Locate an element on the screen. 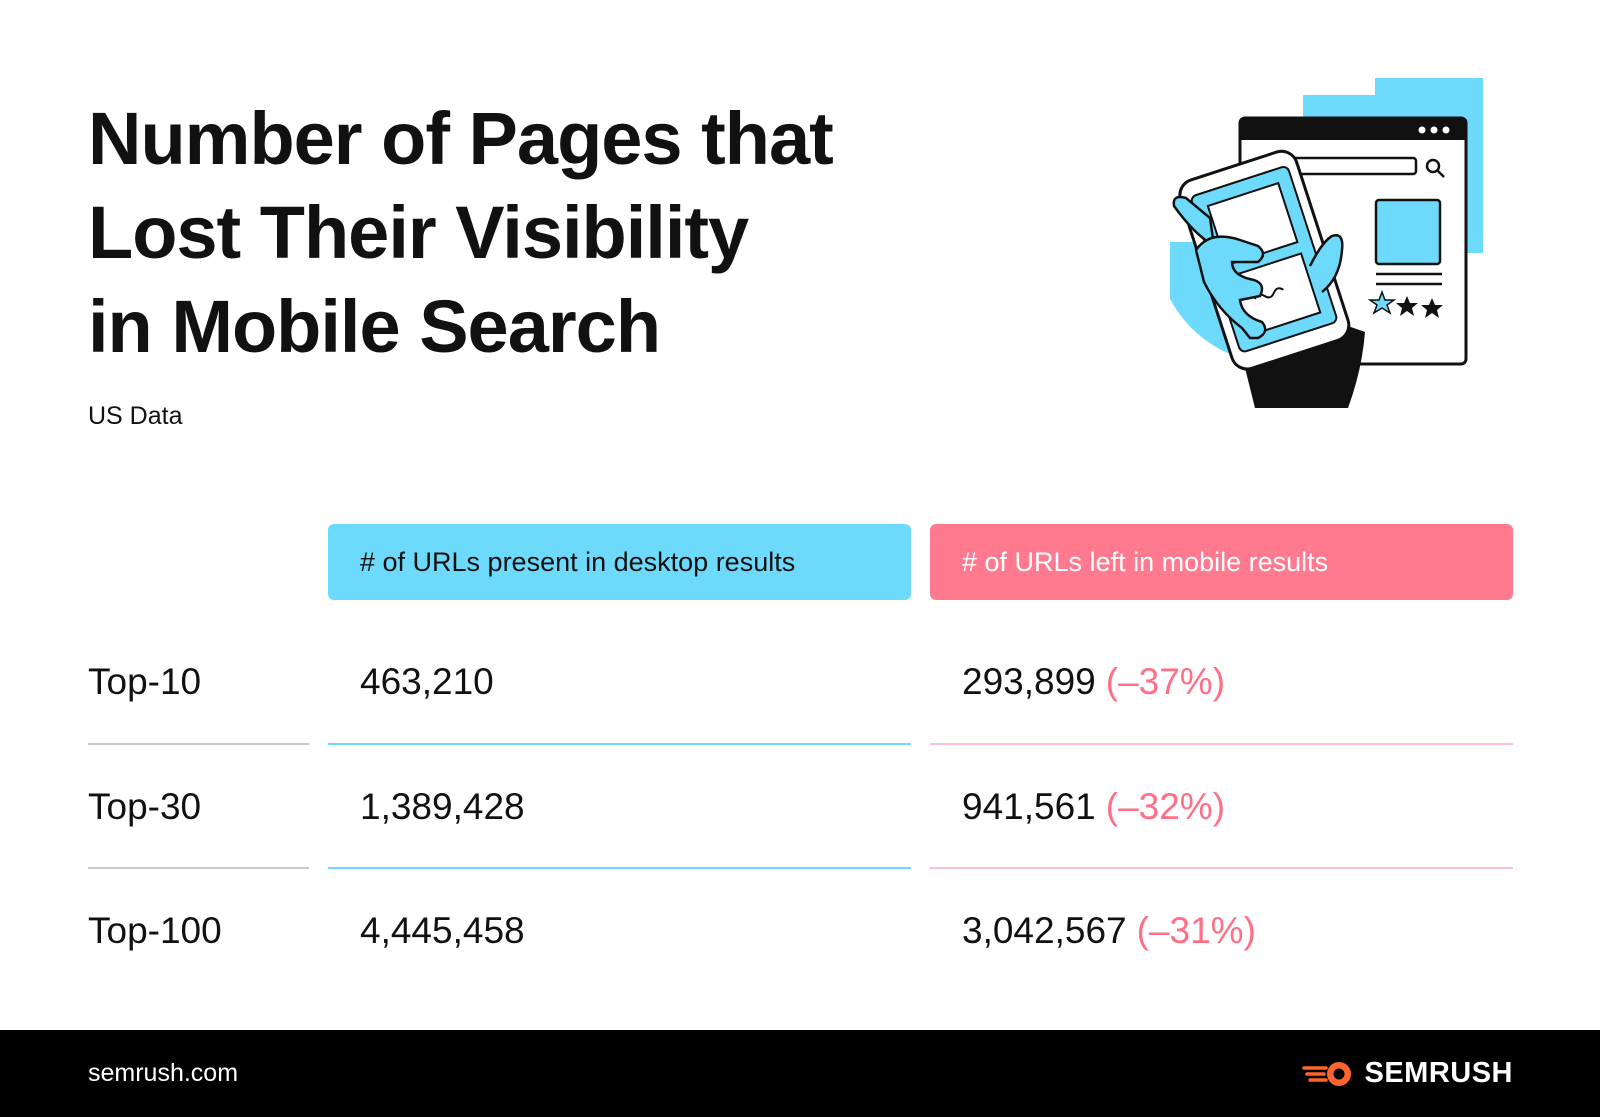 Image resolution: width=1600 pixels, height=1117 pixels. brand-logo: SEMRUSH is located at coordinates (1407, 1073).